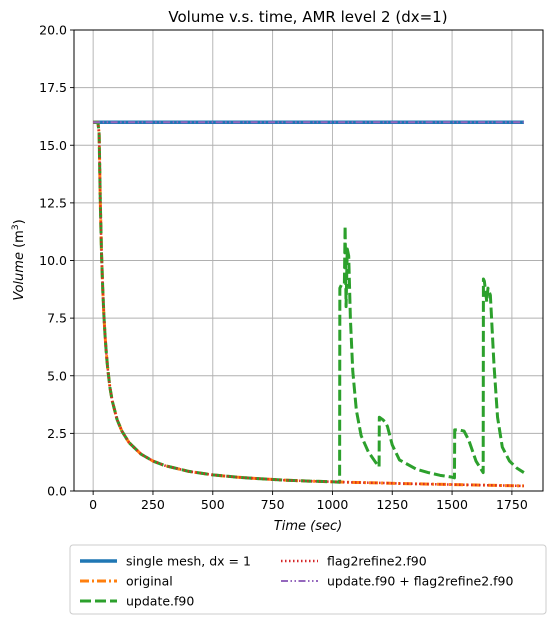 The image size is (556, 622). I want to click on y-tick-label-2: 5.0, so click(57, 375).